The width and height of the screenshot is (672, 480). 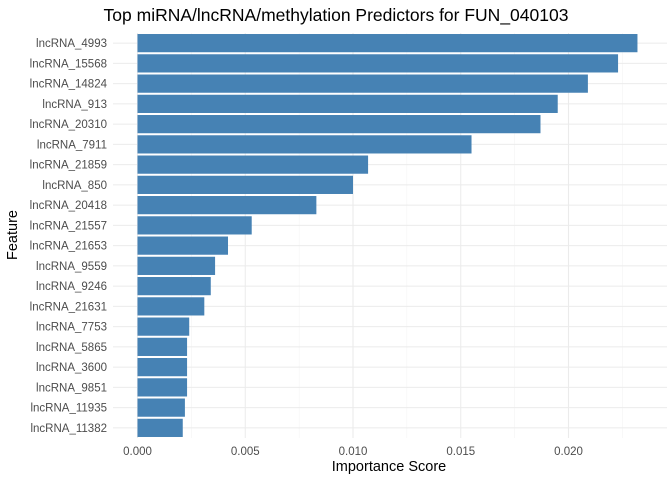 I want to click on y-tick-label: lncRNA_21859, so click(x=68, y=166).